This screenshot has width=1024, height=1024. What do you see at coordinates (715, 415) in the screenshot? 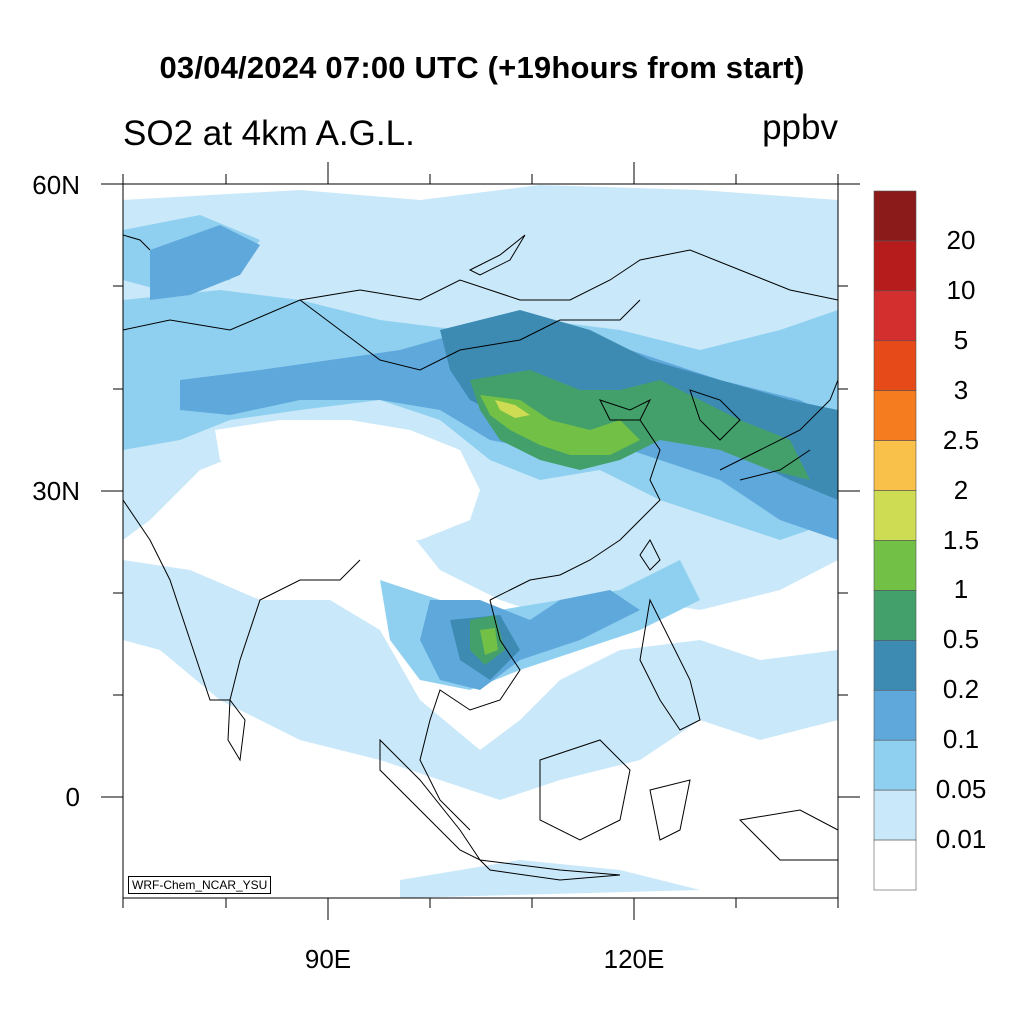
I see `coast-korea` at bounding box center [715, 415].